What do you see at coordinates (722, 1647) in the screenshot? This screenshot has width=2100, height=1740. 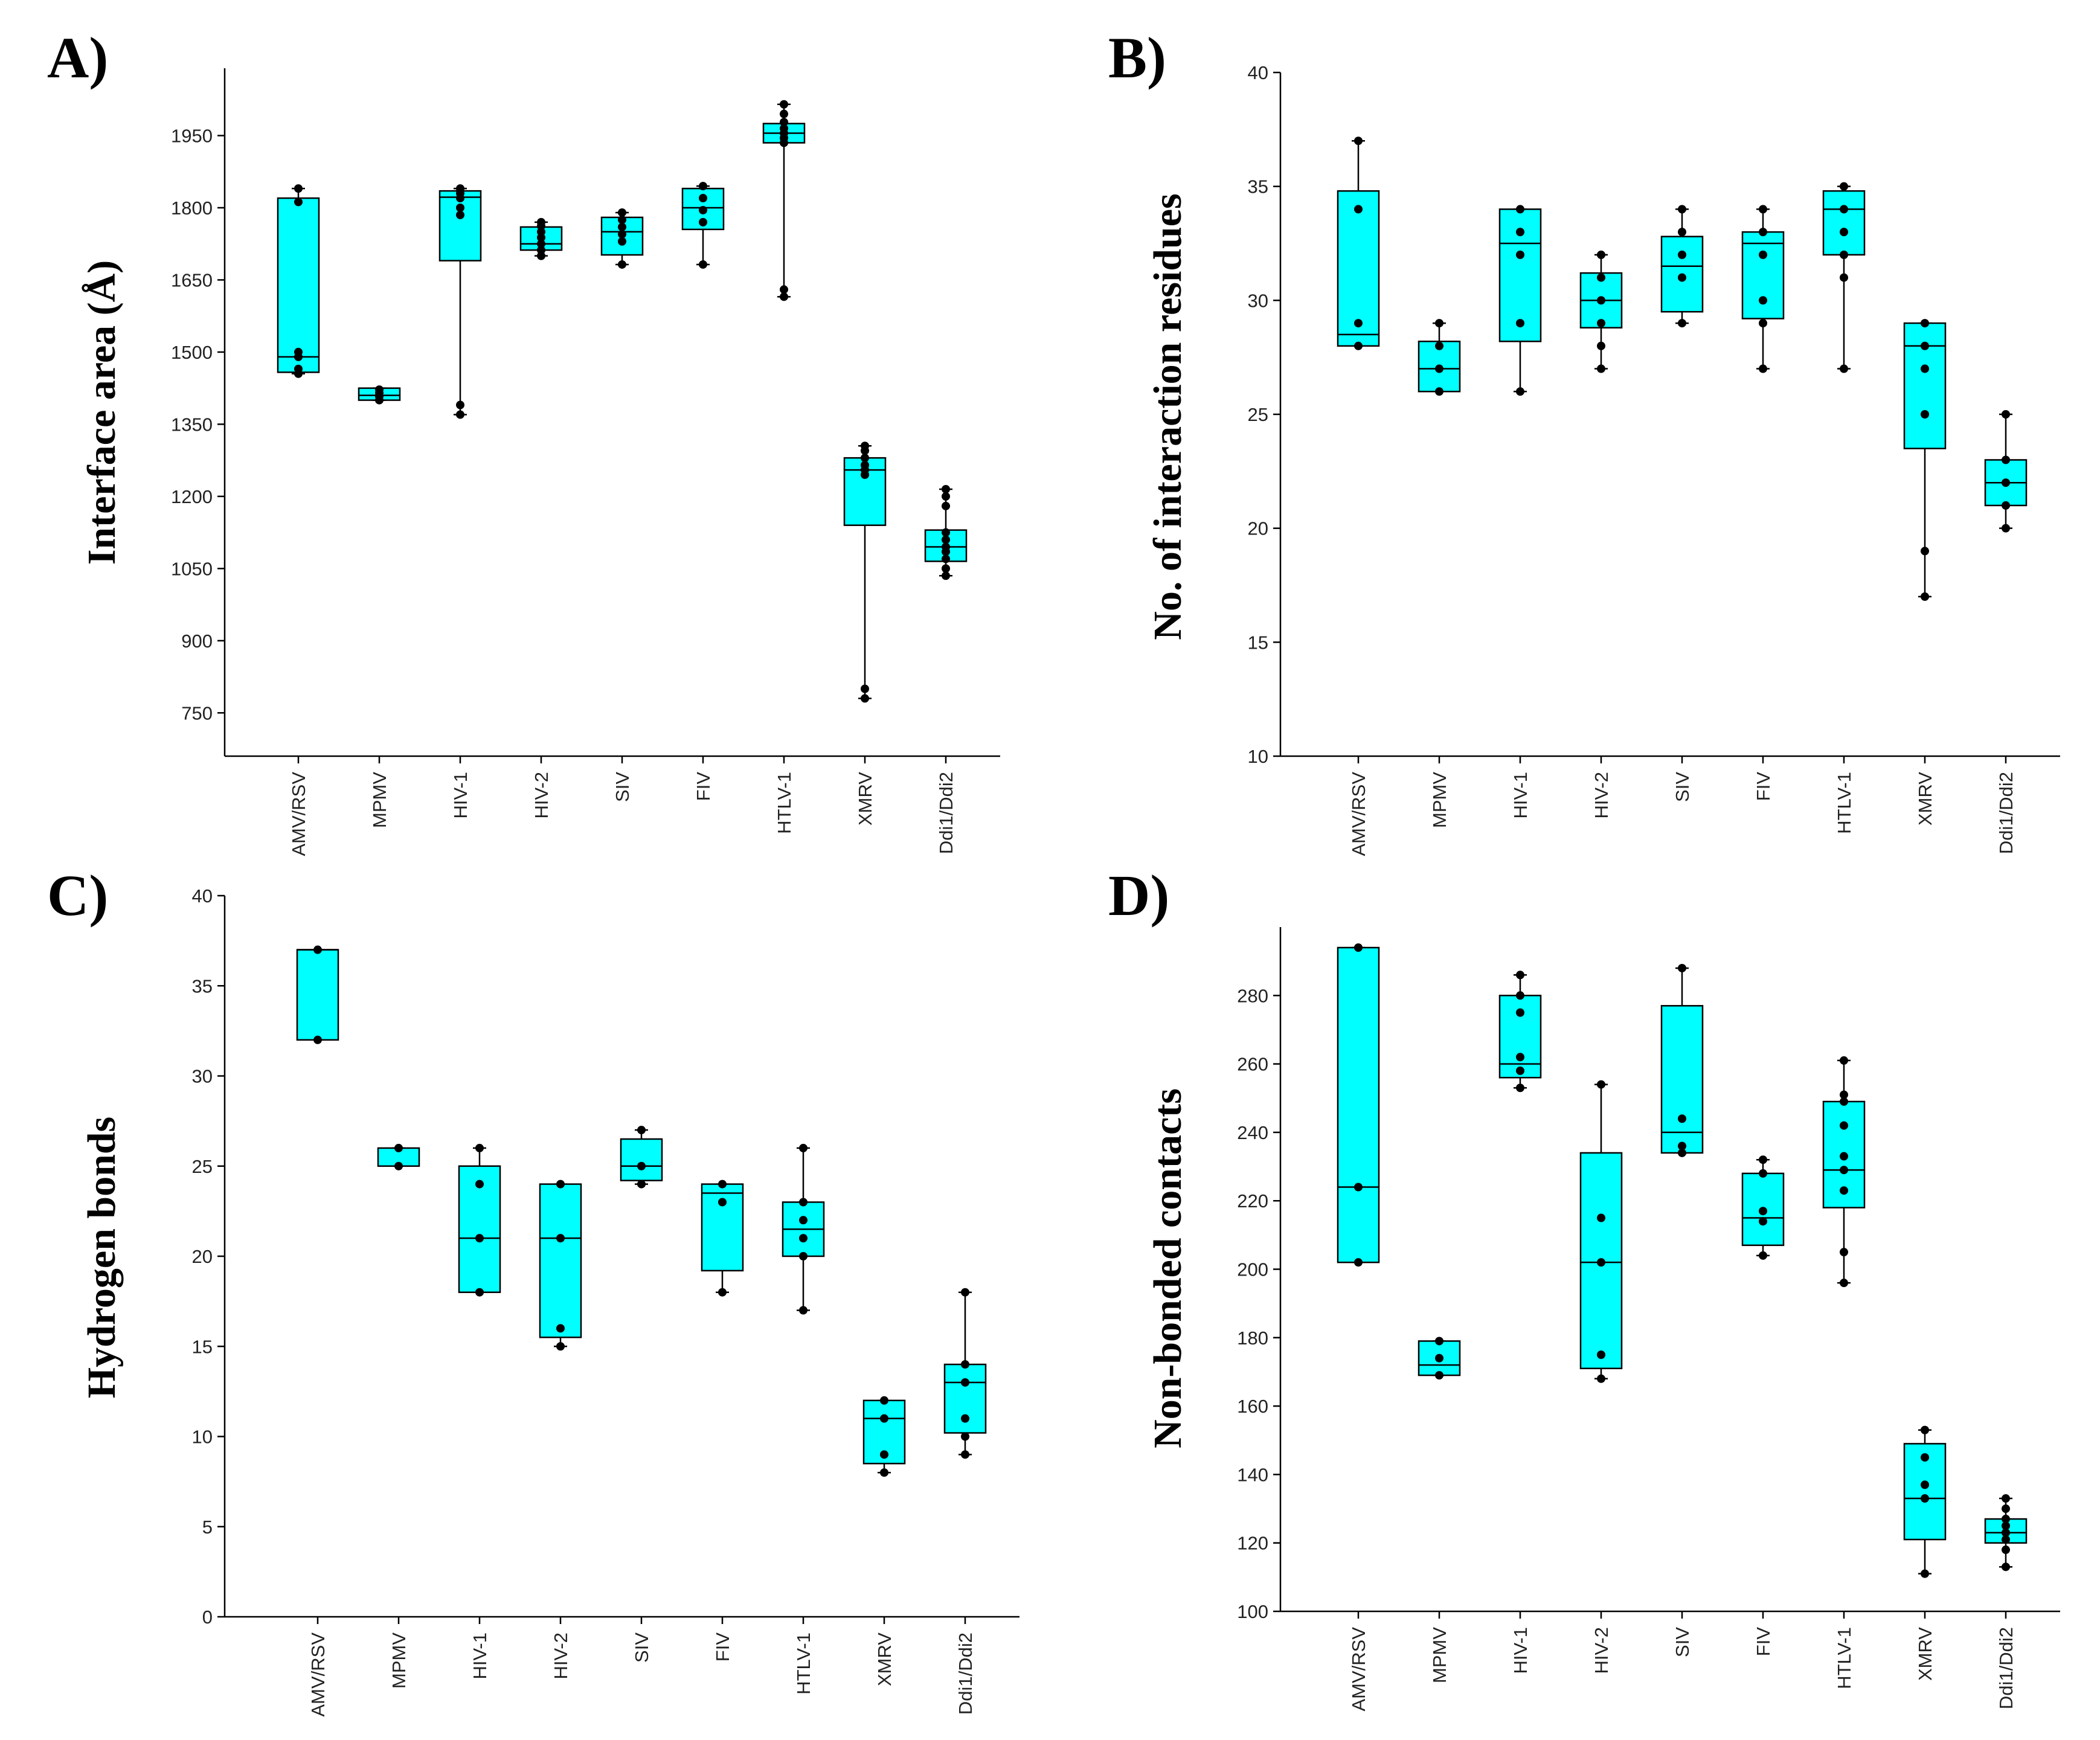 I see `x-tick-label: FIV` at bounding box center [722, 1647].